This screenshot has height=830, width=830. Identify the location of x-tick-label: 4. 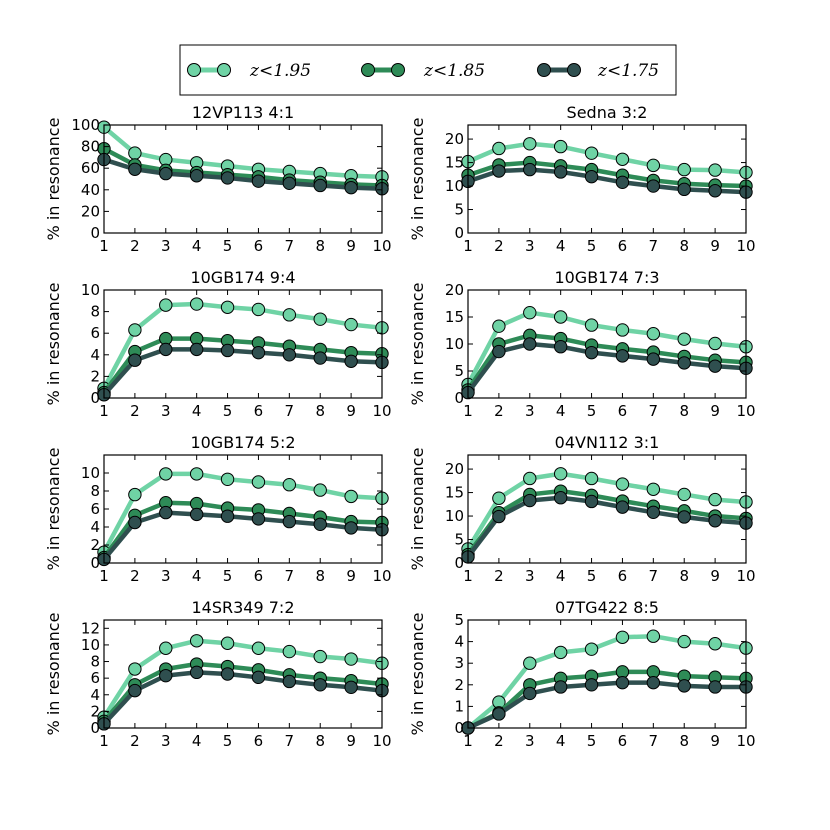
(197, 576).